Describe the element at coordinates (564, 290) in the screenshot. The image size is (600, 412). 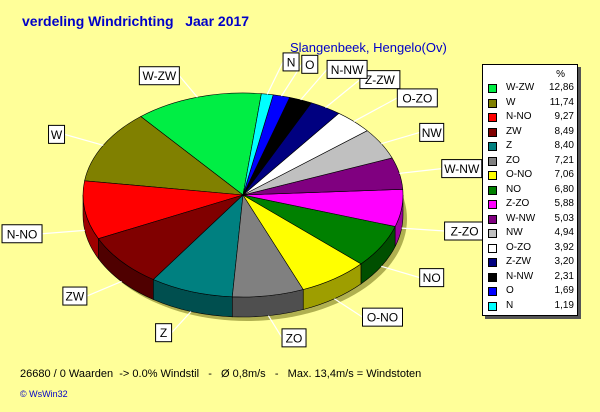
I see `legend-value: 1,69` at that location.